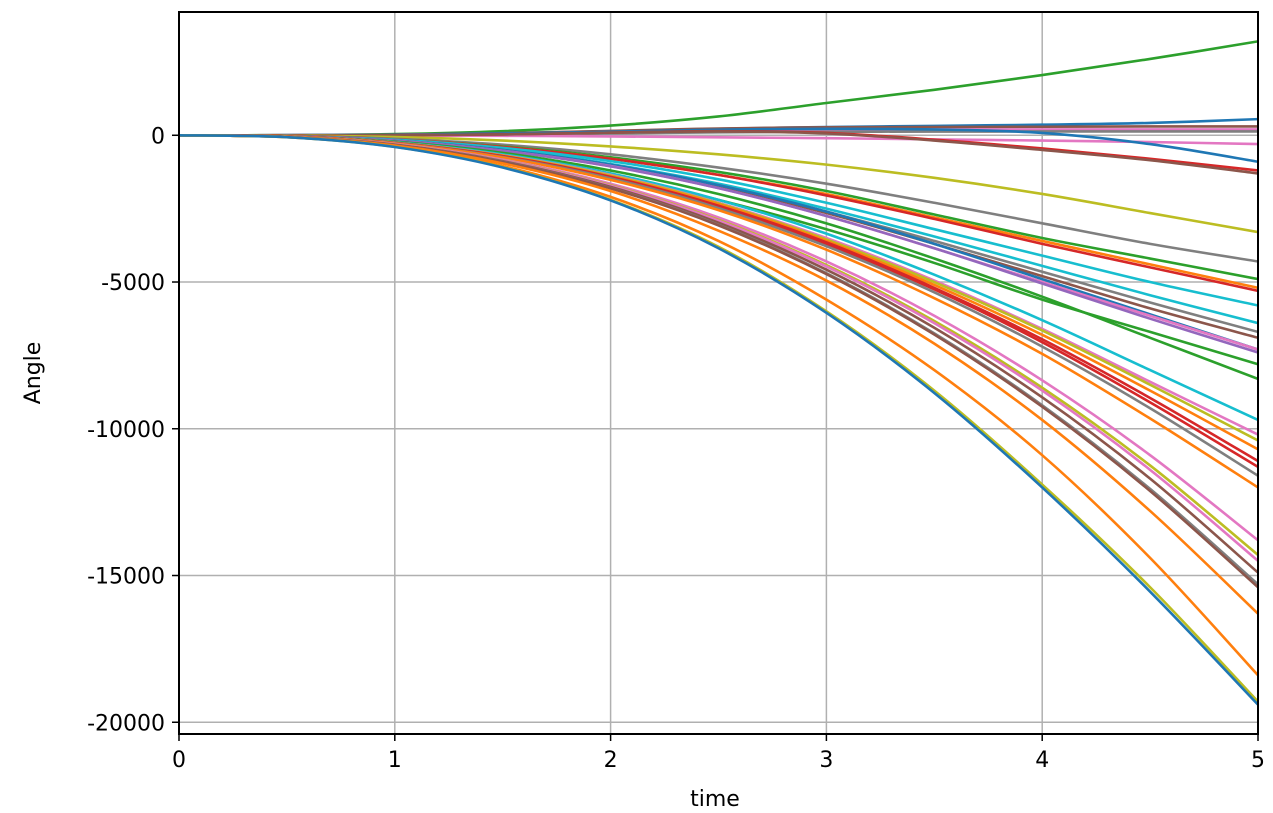  I want to click on series-line, so click(718, 88).